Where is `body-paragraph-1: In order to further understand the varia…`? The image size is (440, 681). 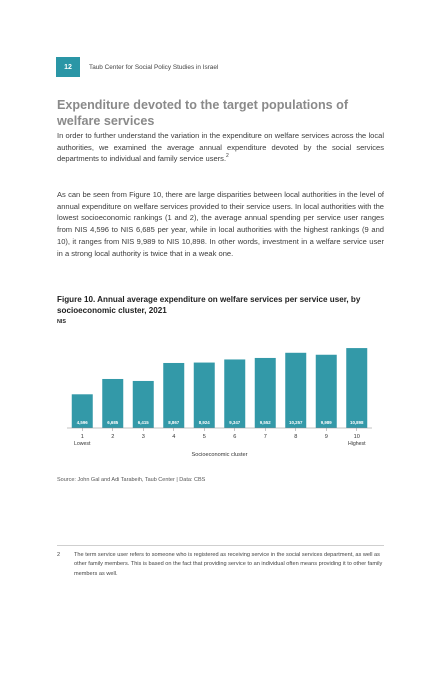 body-paragraph-1: In order to further understand the varia… is located at coordinates (220, 147).